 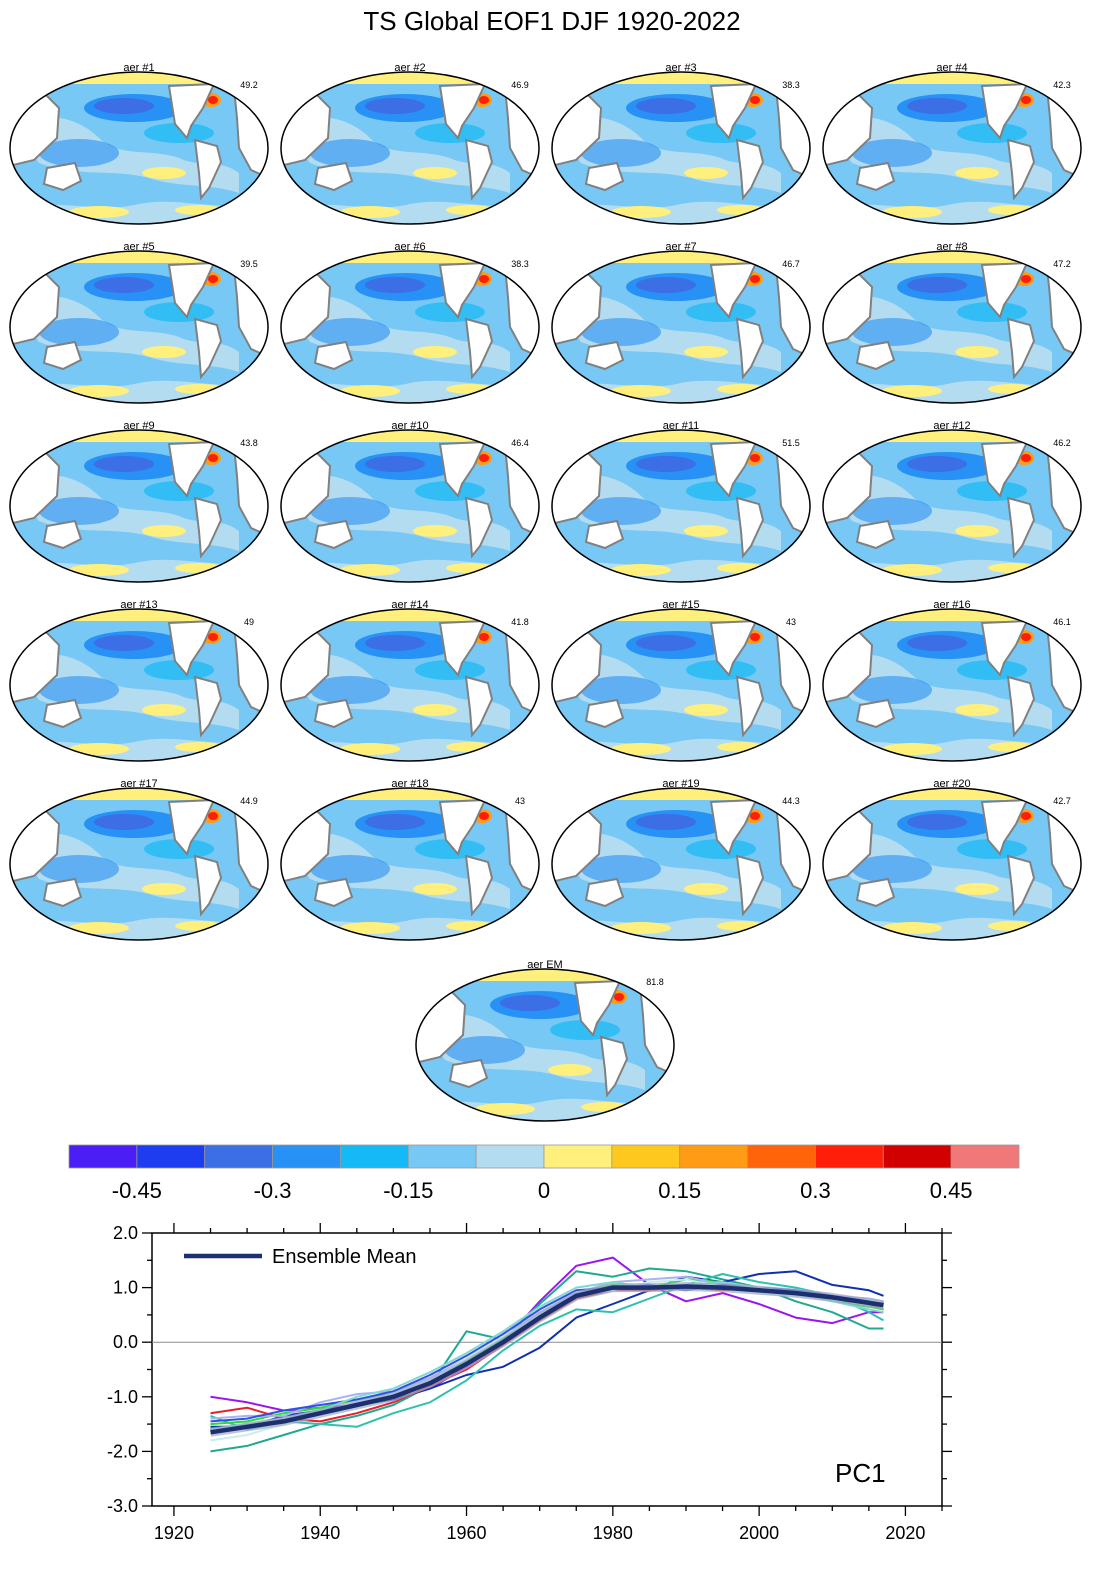 I want to click on map-panel: aer #20 42.7, so click(x=952, y=861).